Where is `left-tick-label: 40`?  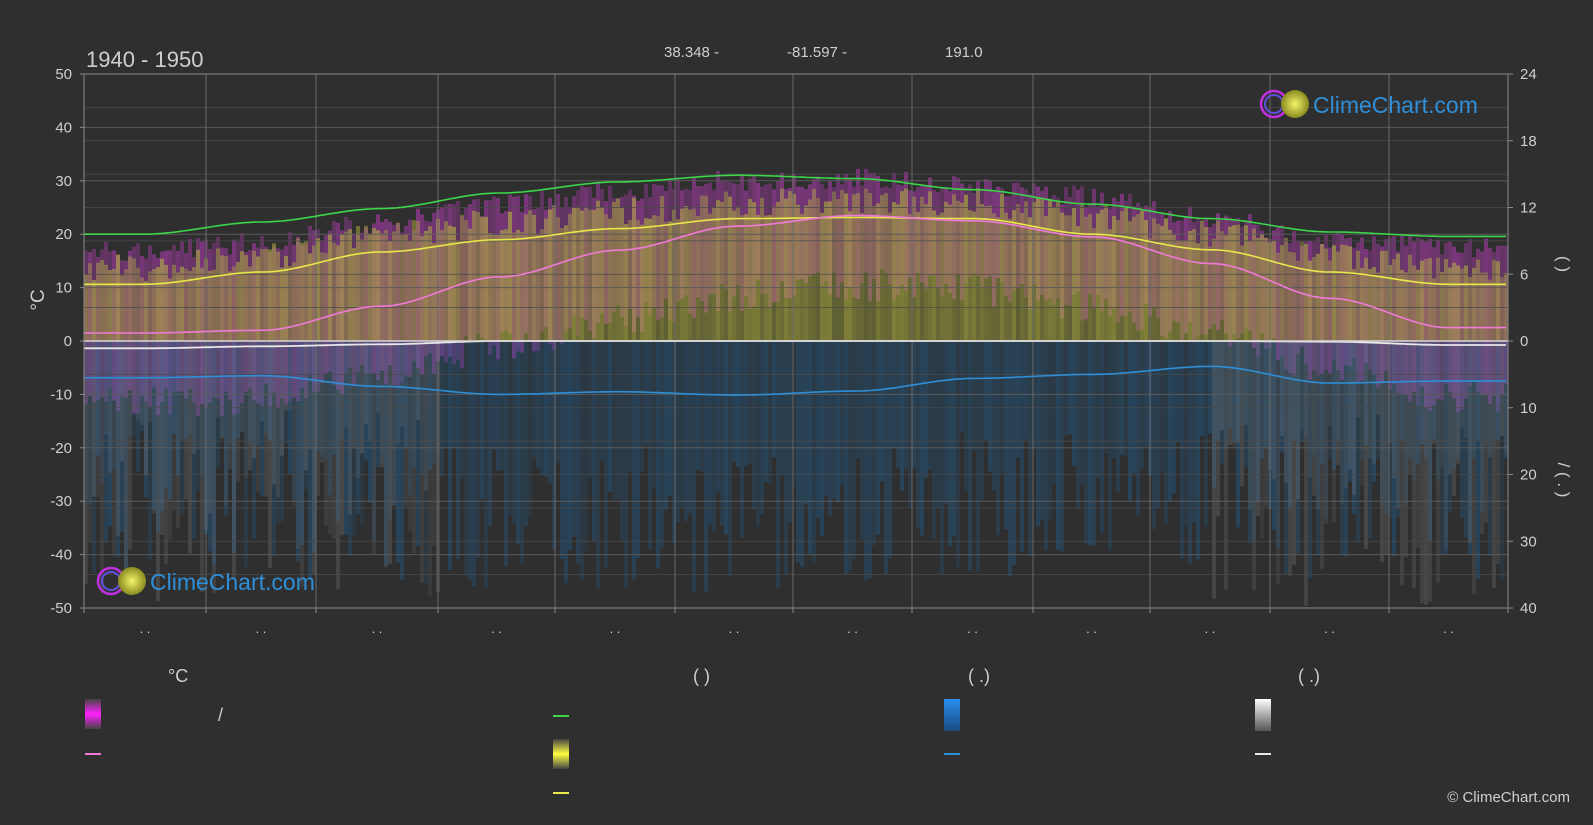 left-tick-label: 40 is located at coordinates (63, 127).